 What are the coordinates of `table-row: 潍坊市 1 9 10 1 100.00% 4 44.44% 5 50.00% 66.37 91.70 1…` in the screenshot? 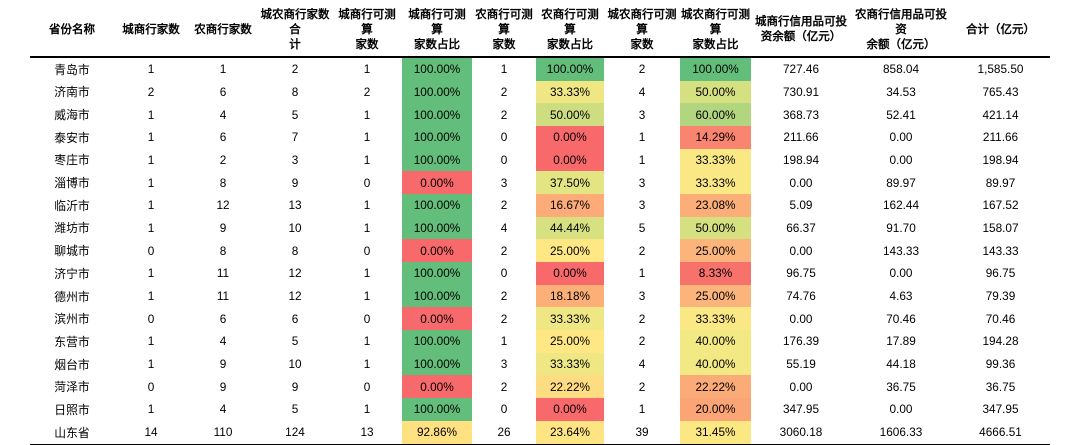 It's located at (540, 228).